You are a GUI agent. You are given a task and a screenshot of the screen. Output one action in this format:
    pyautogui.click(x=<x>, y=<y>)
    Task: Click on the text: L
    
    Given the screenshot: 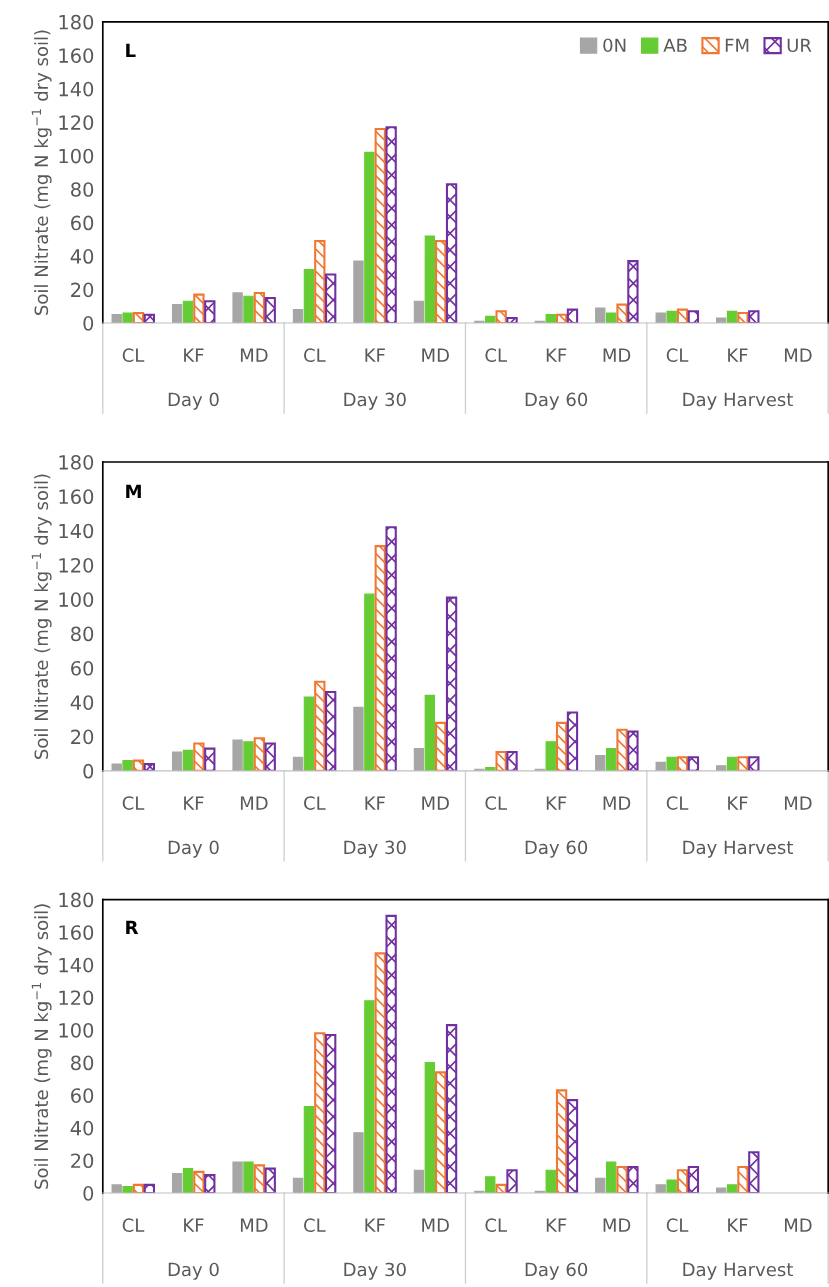 What is the action you would take?
    pyautogui.click(x=131, y=50)
    